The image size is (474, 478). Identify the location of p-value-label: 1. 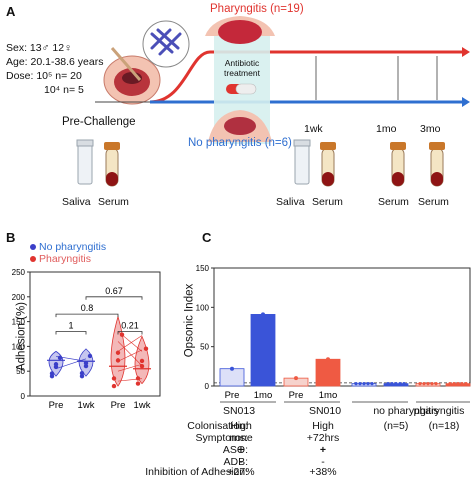
(70, 326).